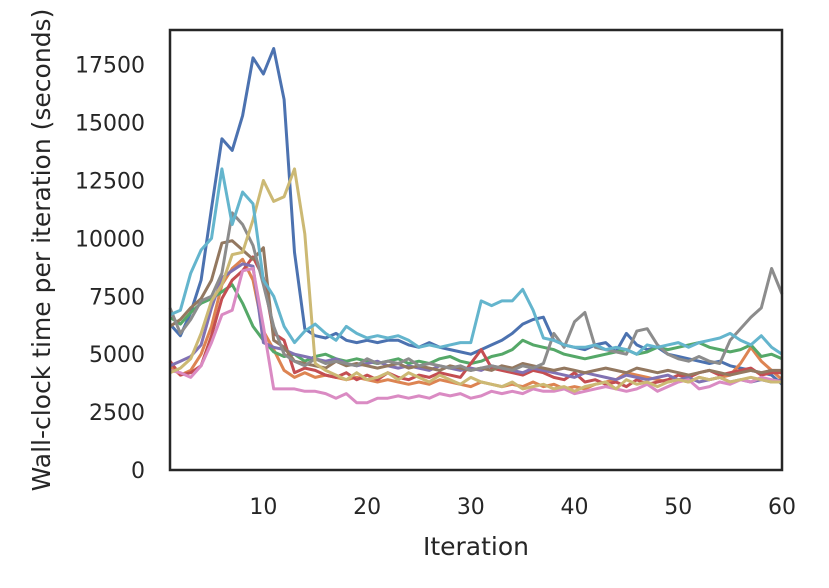  Describe the element at coordinates (678, 507) in the screenshot. I see `x-tick-label: 50` at that location.